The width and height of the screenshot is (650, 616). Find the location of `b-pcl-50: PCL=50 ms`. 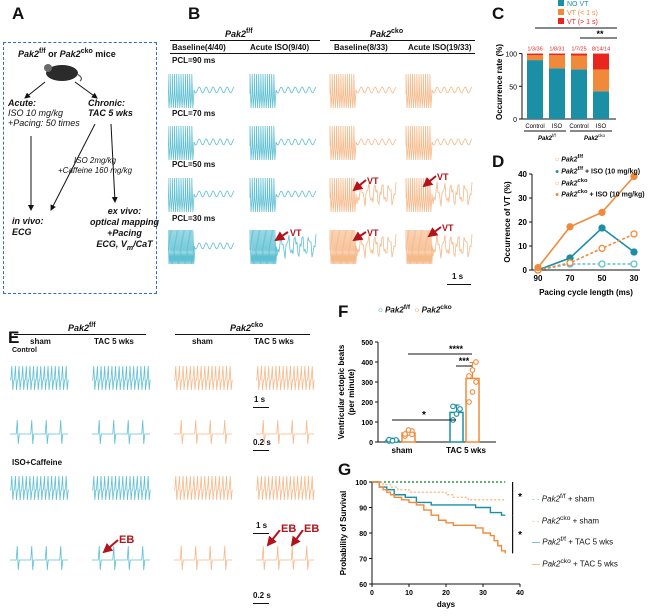

b-pcl-50: PCL=50 ms is located at coordinates (194, 164).